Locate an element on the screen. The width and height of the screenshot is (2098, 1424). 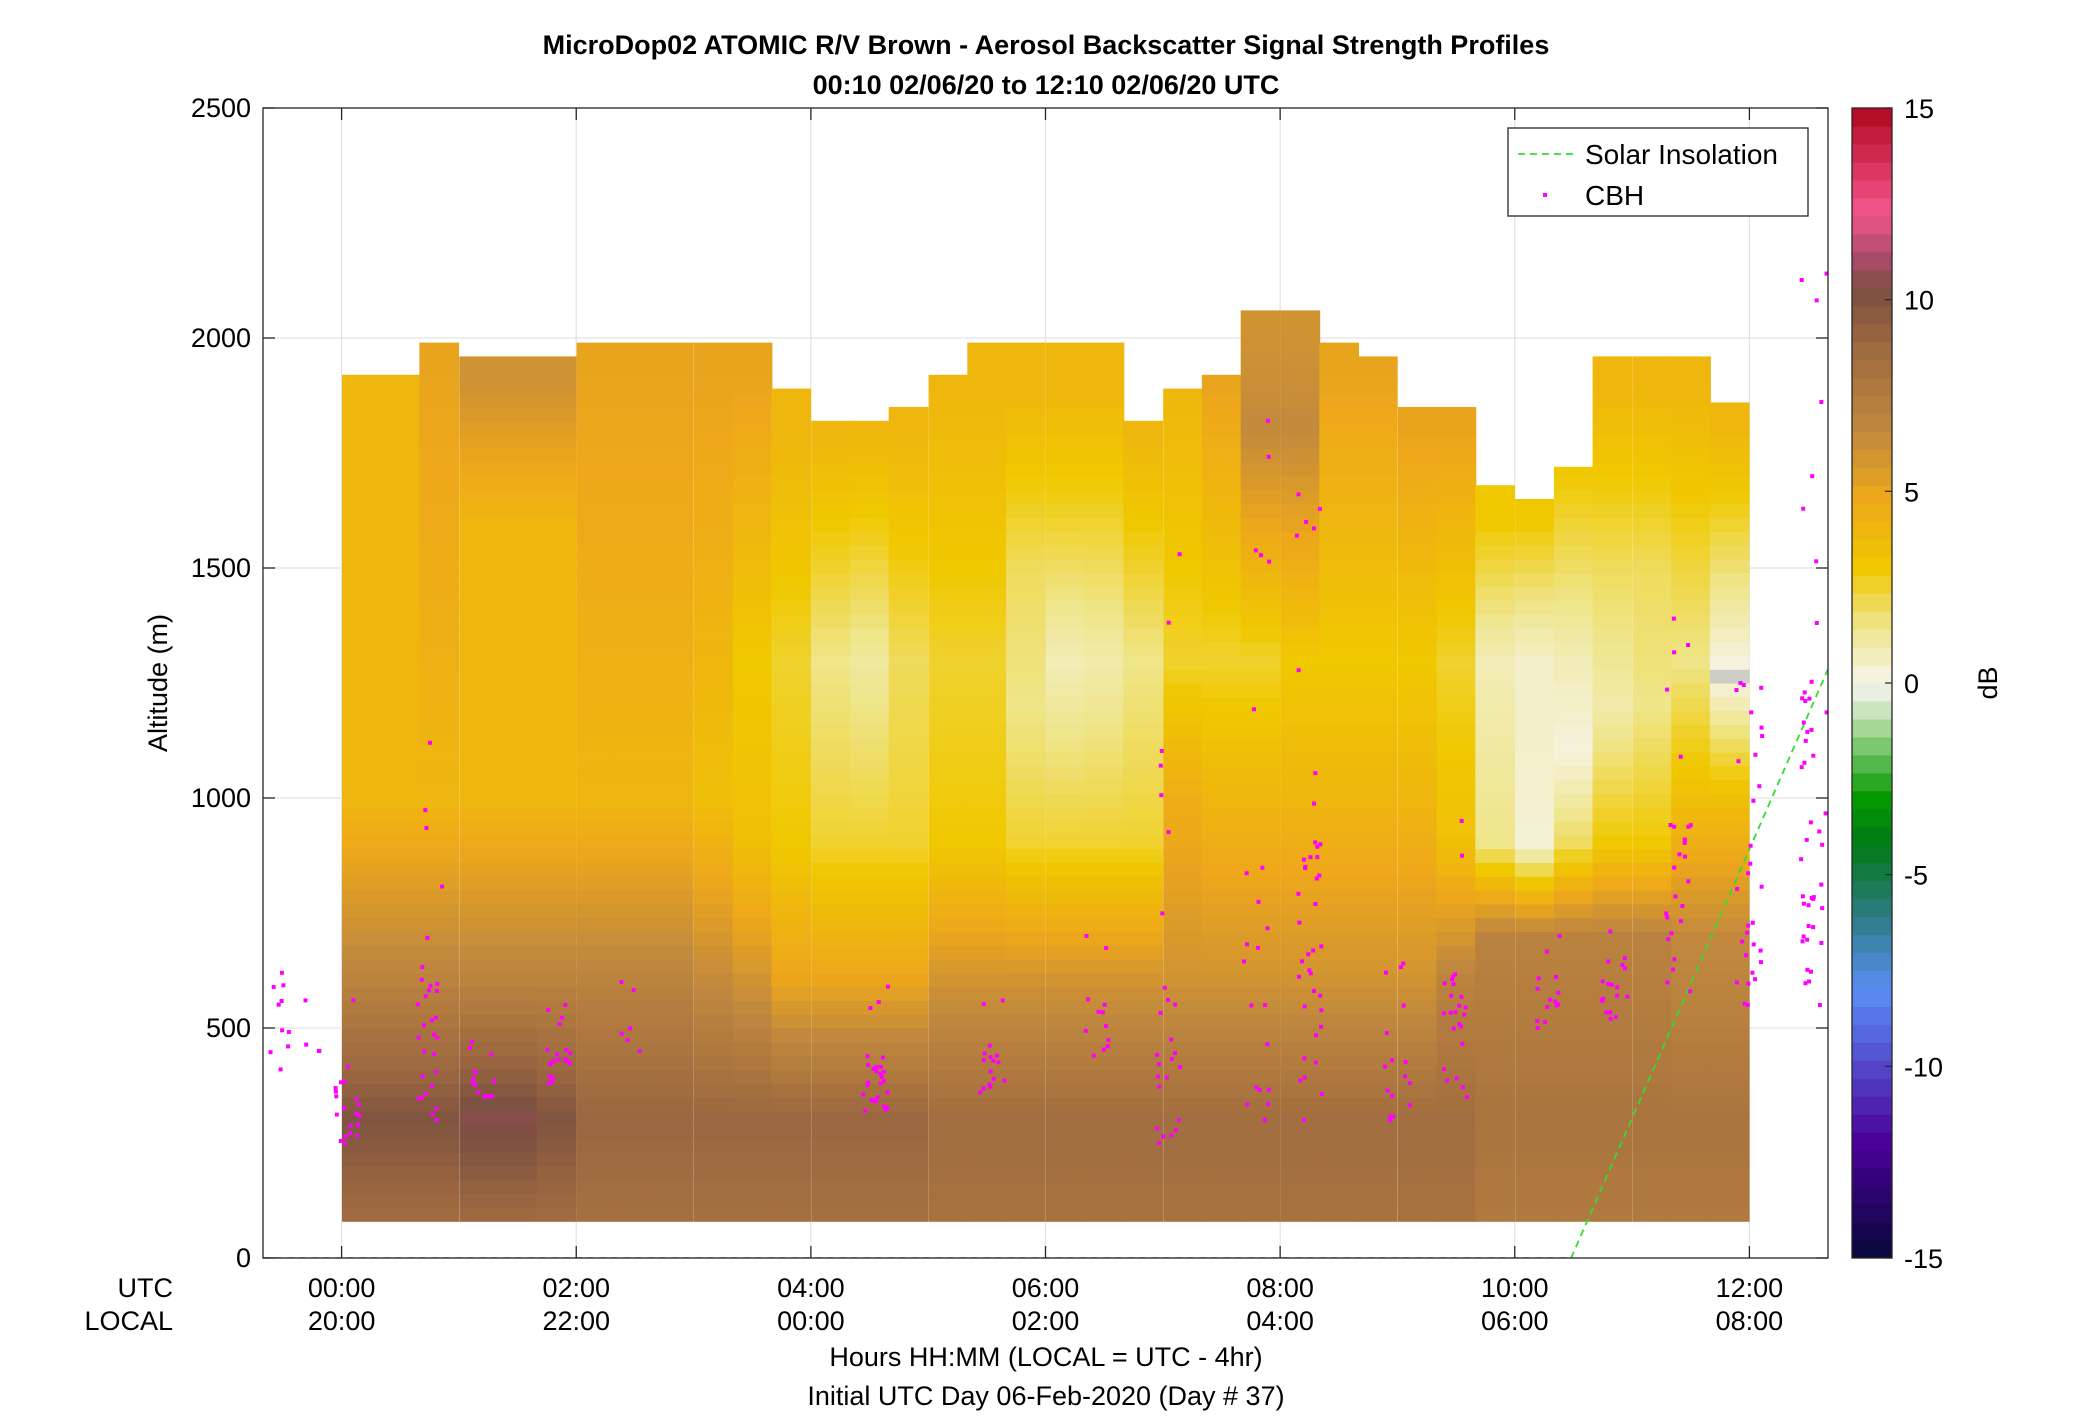
x-tick-label-local: 04:00 is located at coordinates (1280, 1321).